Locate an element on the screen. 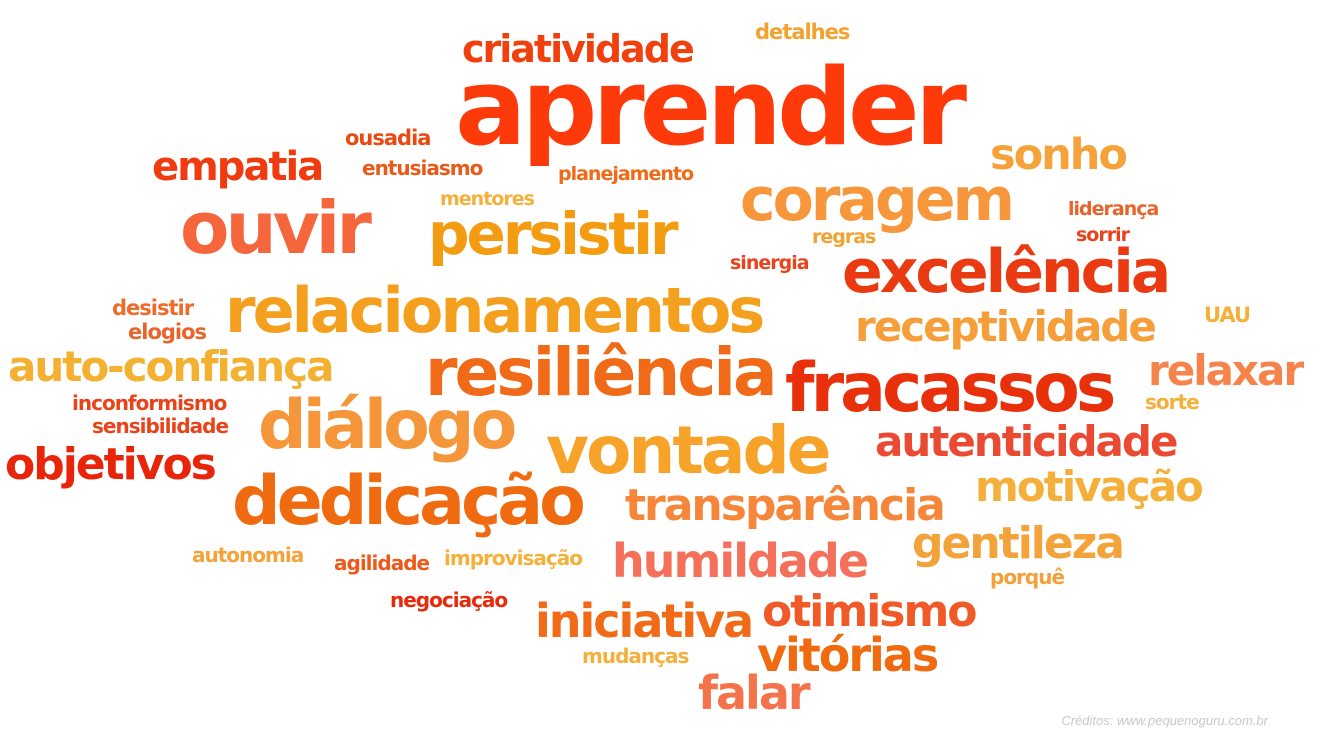 This screenshot has width=1322, height=734. word-relaxar: relaxar is located at coordinates (1226, 370).